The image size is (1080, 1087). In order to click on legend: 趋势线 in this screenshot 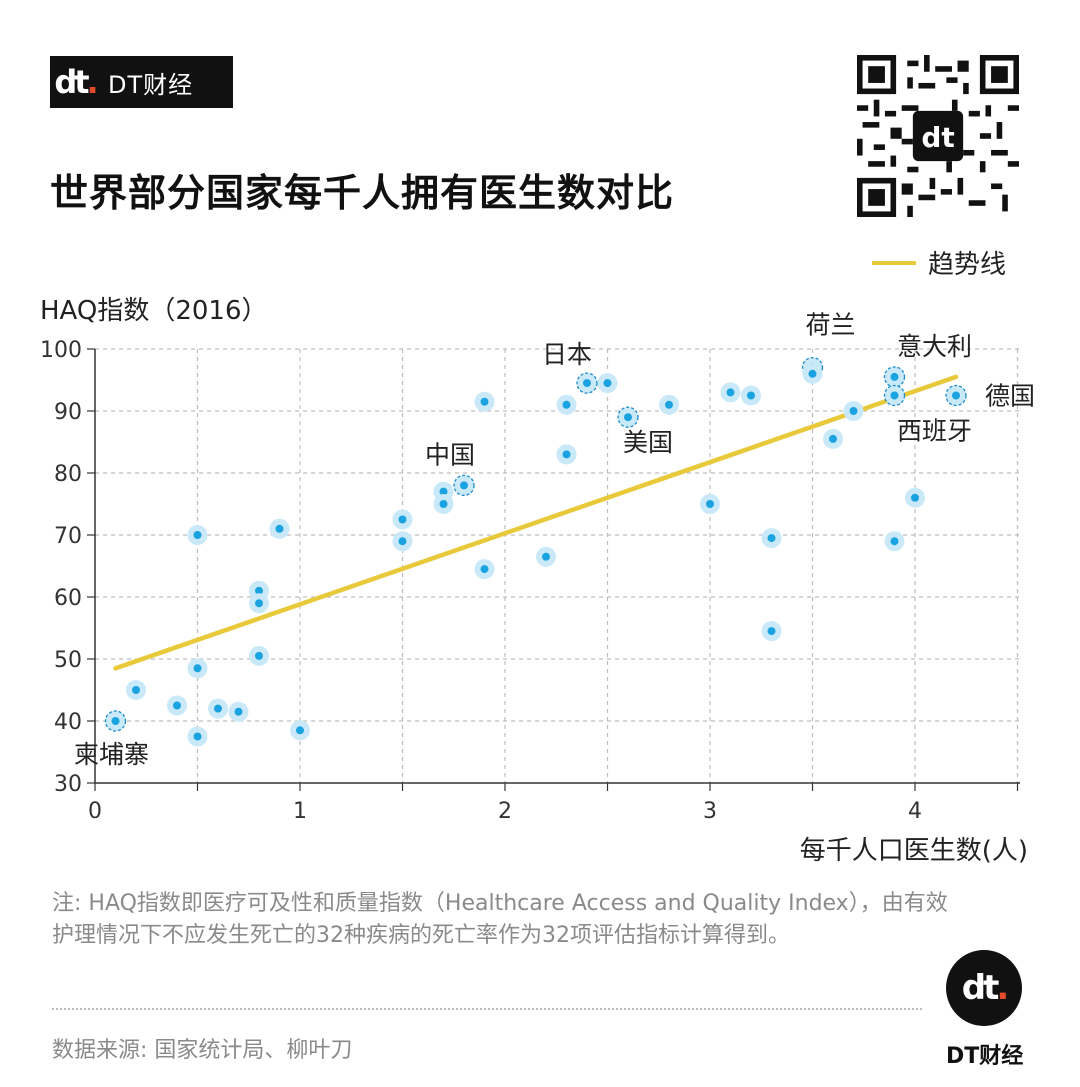, I will do `click(939, 262)`.